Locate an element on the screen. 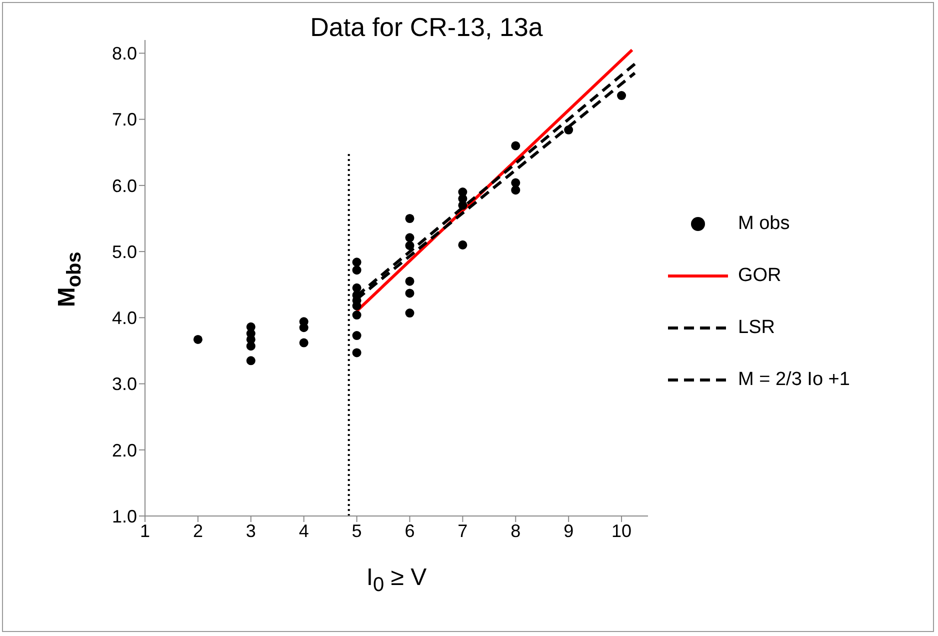 The height and width of the screenshot is (636, 938). x-tick-label: 7 is located at coordinates (463, 530).